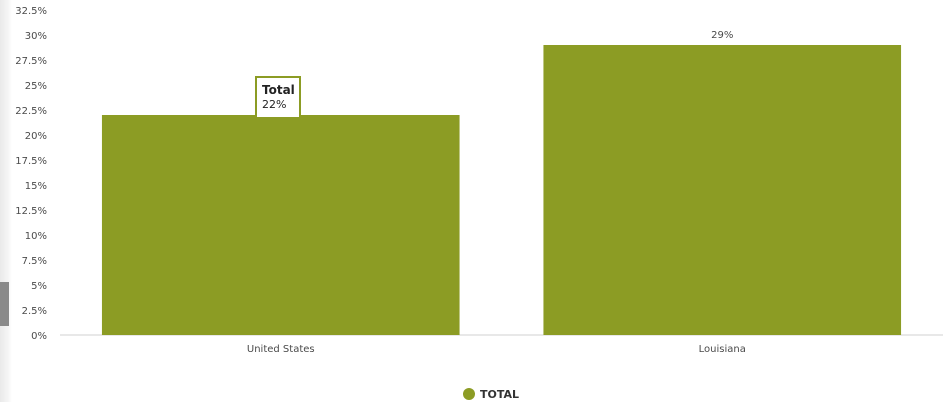 The height and width of the screenshot is (402, 943). I want to click on left-edge-dark-block, so click(4, 304).